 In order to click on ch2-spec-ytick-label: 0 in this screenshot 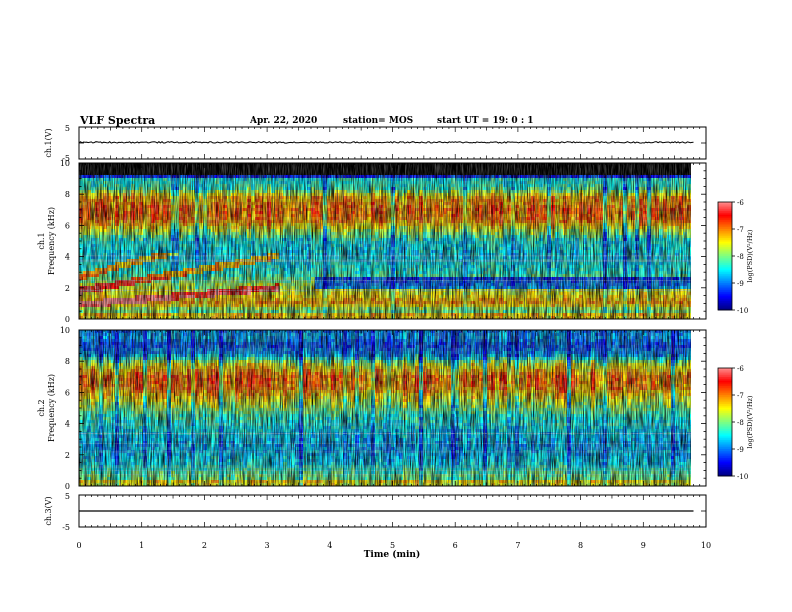, I will do `click(67, 486)`.